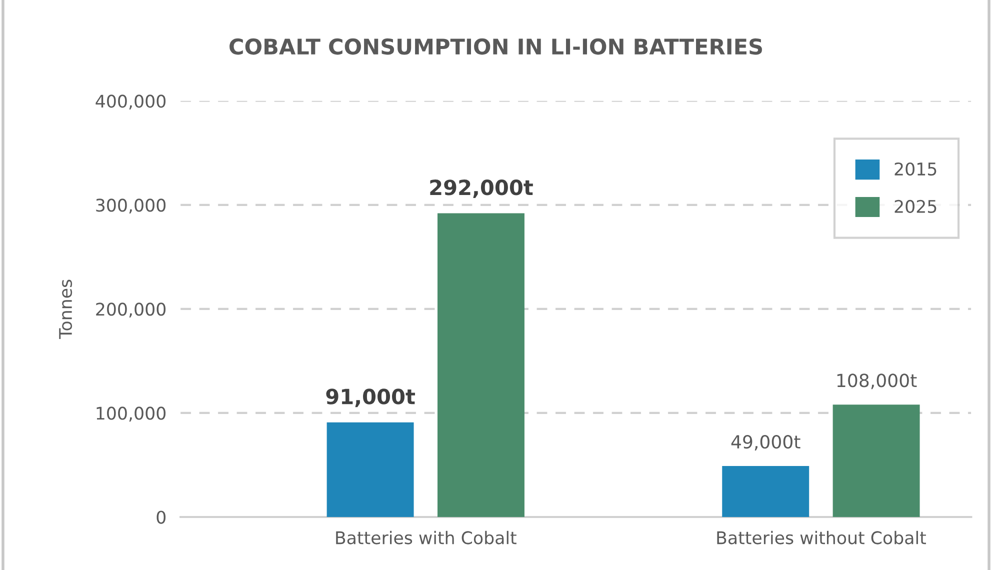  I want to click on chart-title: COBALT CONSUMPTION IN LI-ION BATTERIES, so click(496, 46).